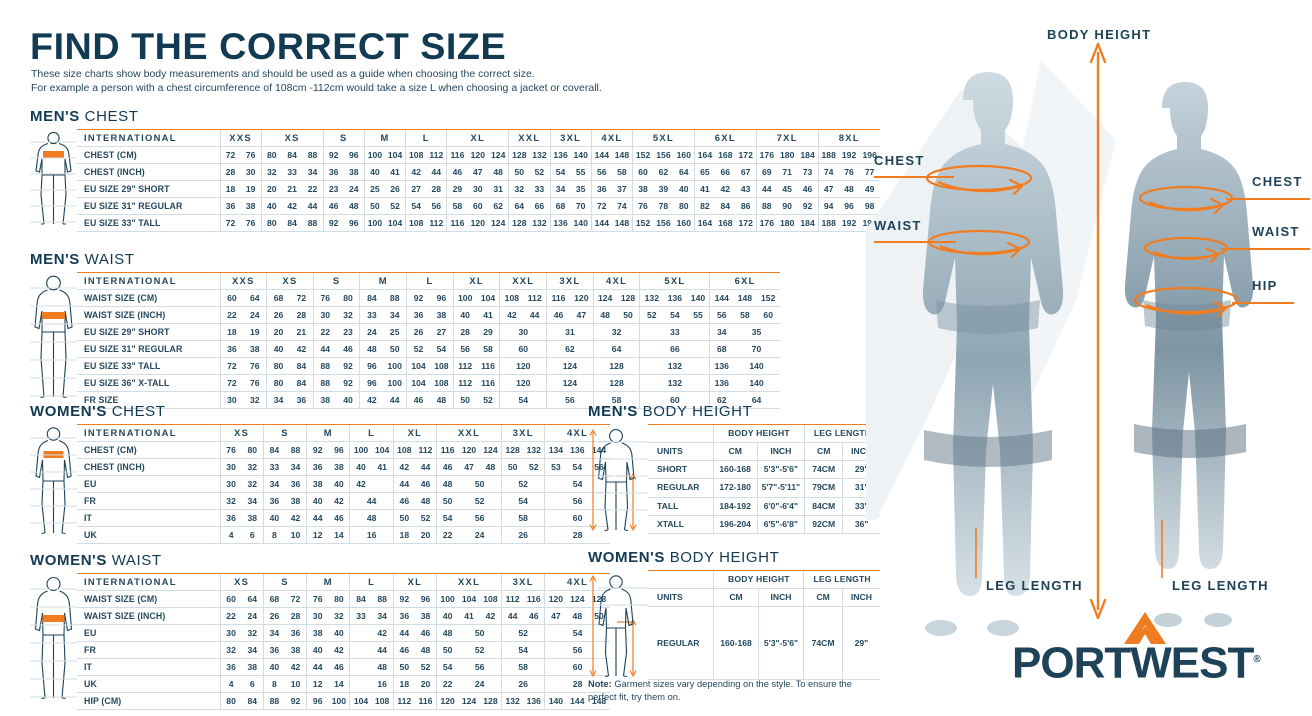 This screenshot has width=1312, height=716. I want to click on cell: 24, so click(480, 535).